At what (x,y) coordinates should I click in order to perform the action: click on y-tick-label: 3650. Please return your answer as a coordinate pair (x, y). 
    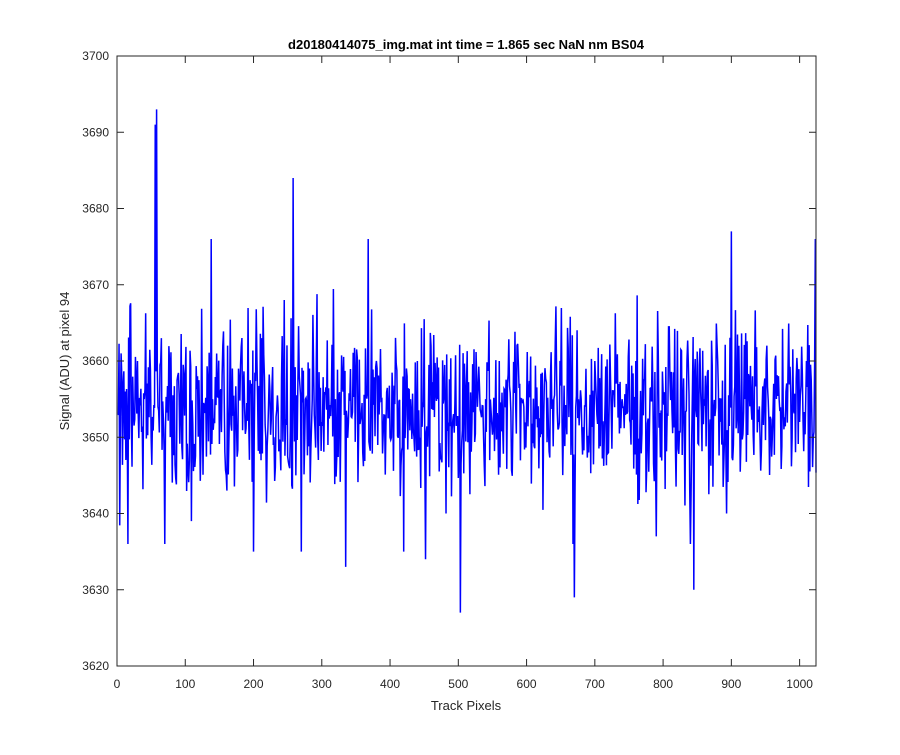
    Looking at the image, I should click on (95, 437).